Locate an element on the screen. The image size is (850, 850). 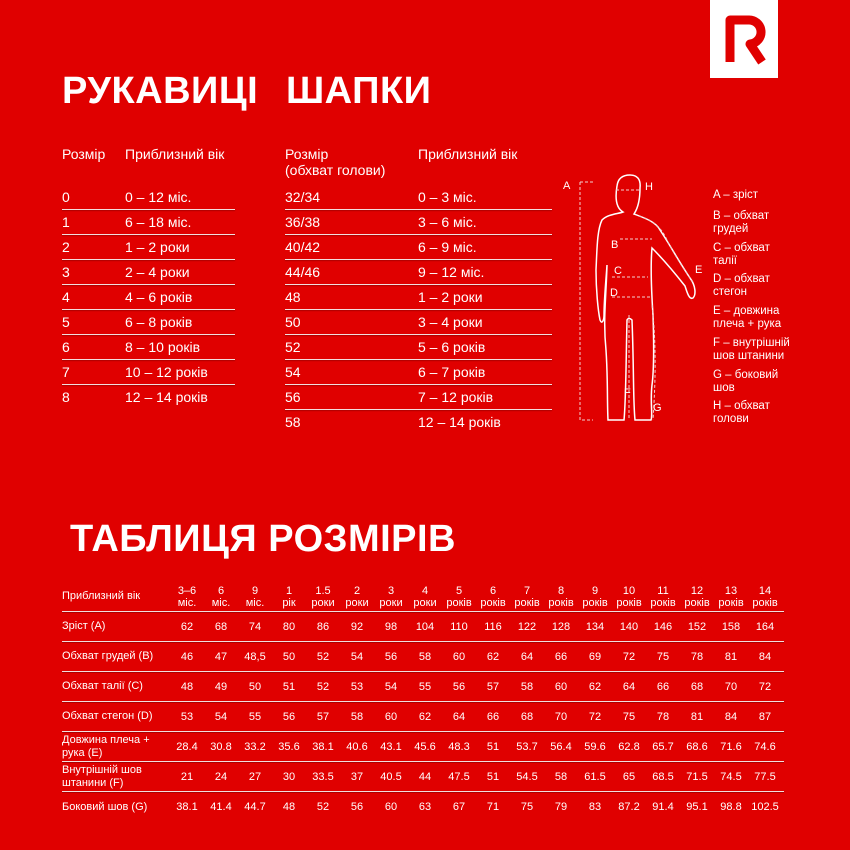
cell-value: 33.5 is located at coordinates (323, 776).